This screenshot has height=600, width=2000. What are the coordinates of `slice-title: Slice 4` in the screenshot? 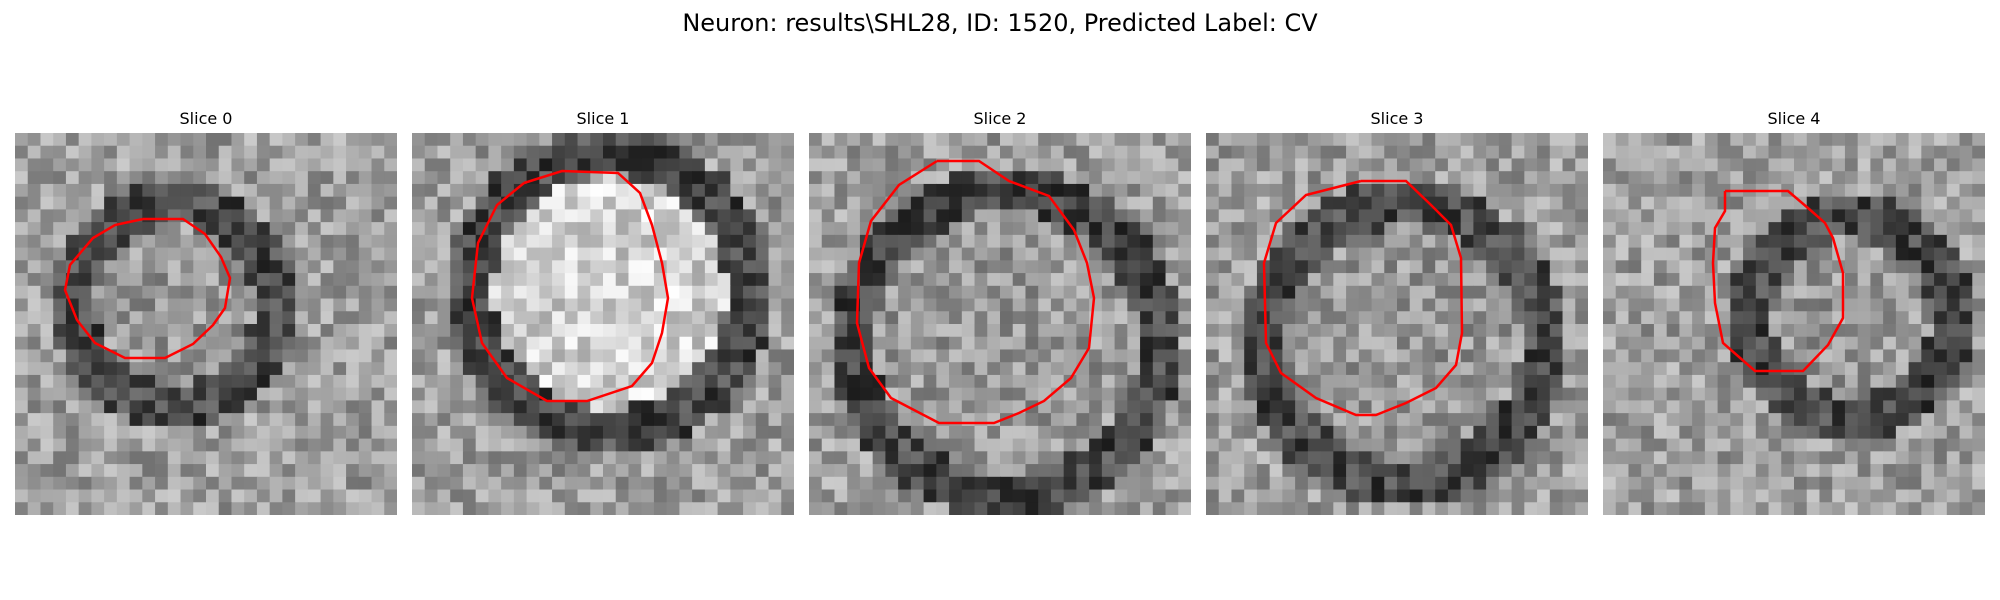 It's located at (1794, 118).